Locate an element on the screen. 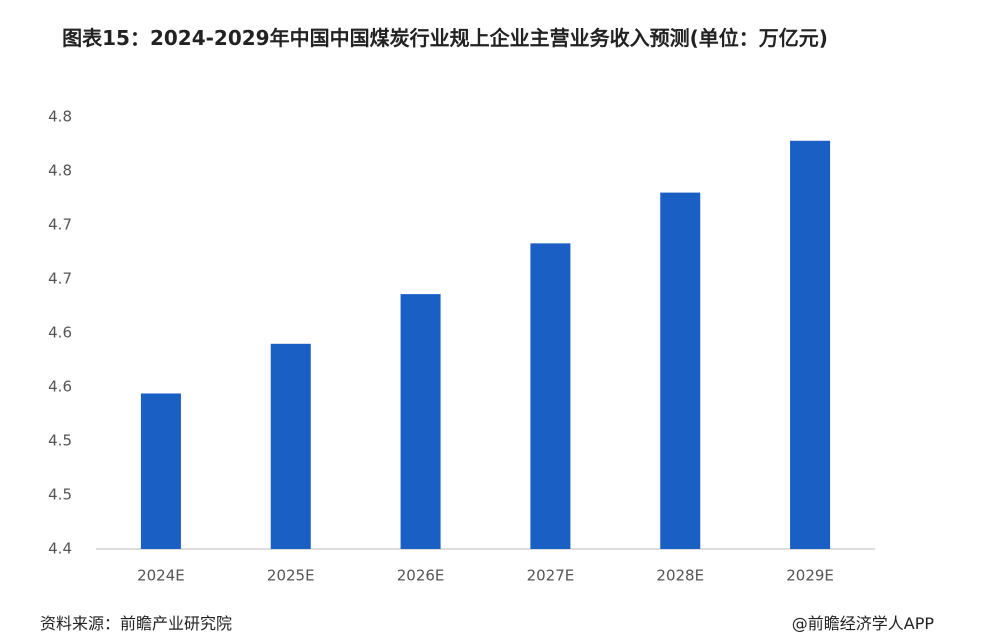 The image size is (994, 640). x-tick-label: 2028E is located at coordinates (680, 576).